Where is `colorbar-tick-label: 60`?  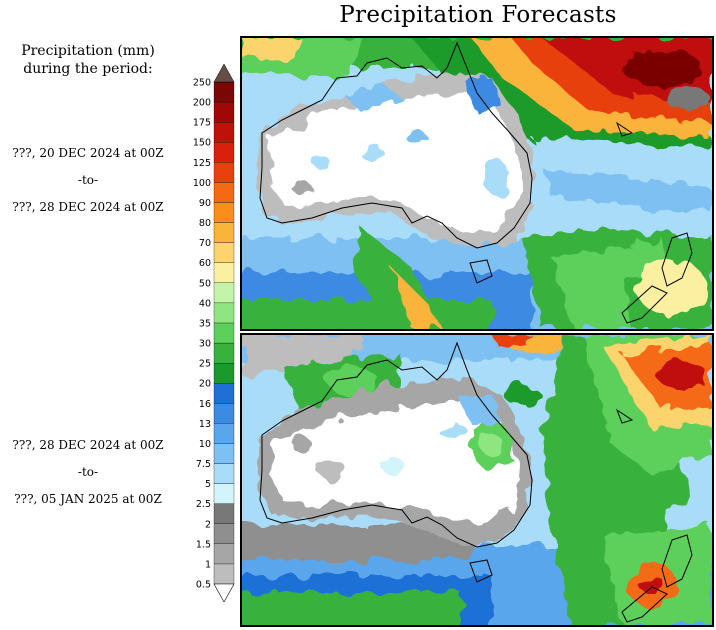
colorbar-tick-label: 60 is located at coordinates (205, 263).